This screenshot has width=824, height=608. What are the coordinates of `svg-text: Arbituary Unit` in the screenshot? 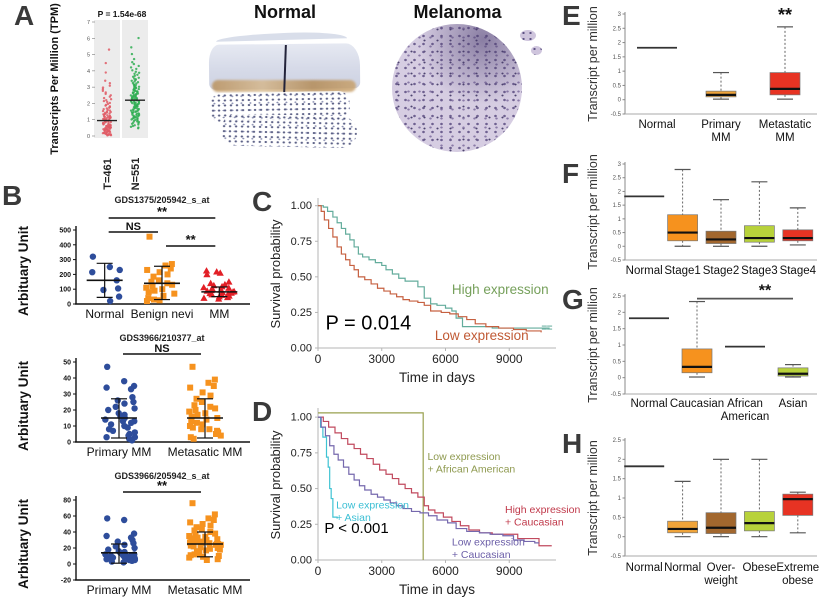 It's located at (23, 270).